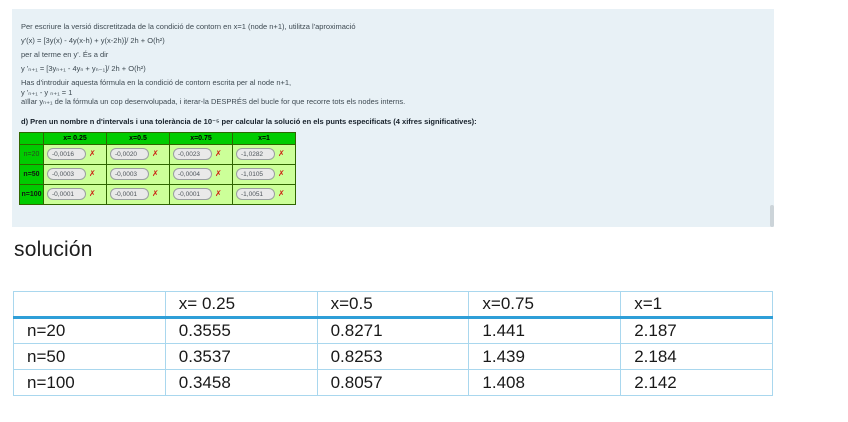 The width and height of the screenshot is (848, 422). What do you see at coordinates (89, 305) in the screenshot?
I see `solution-col-header-empty` at bounding box center [89, 305].